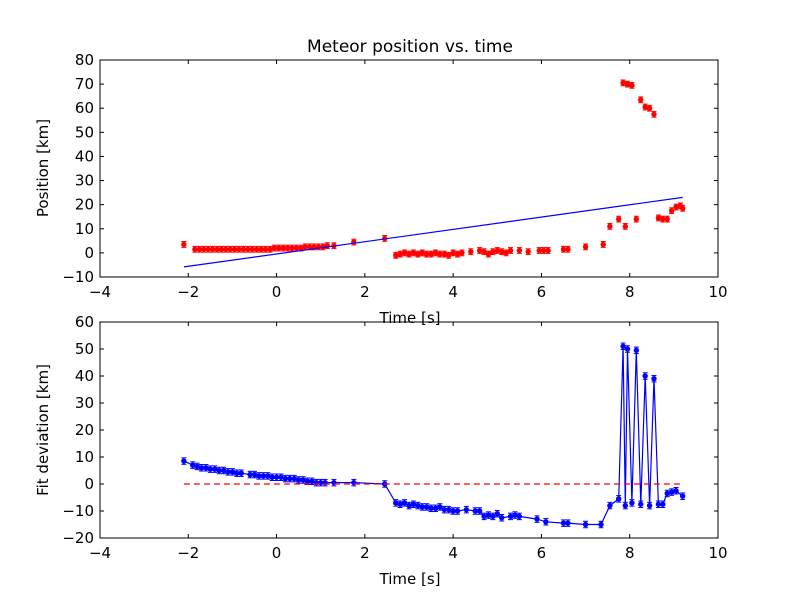  I want to click on position-x-tick-label: 4, so click(453, 292).